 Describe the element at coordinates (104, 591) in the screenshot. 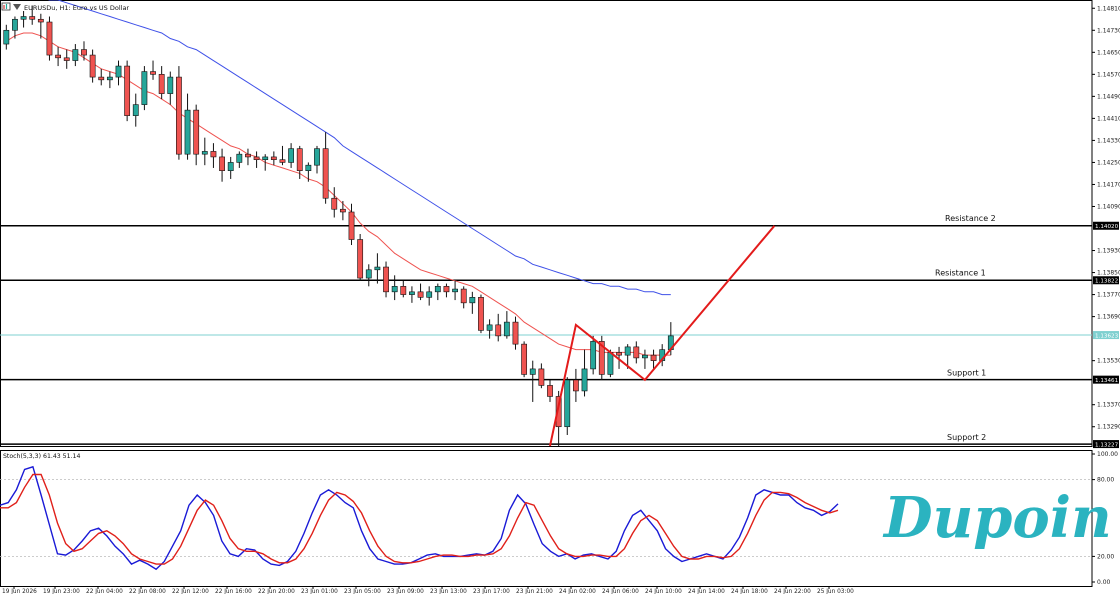

I see `time-axis-label: 22 Jun 04:00` at that location.